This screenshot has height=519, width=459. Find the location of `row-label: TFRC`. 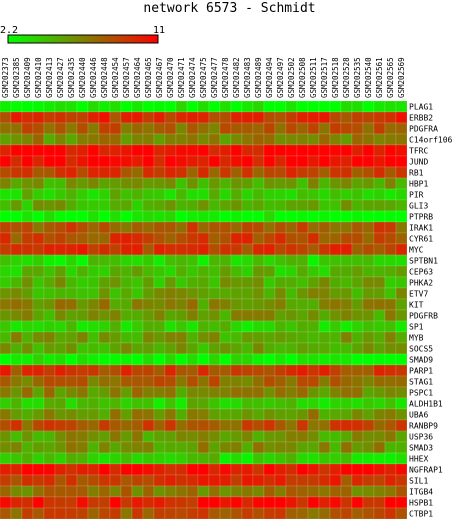

row-label: TFRC is located at coordinates (418, 151).